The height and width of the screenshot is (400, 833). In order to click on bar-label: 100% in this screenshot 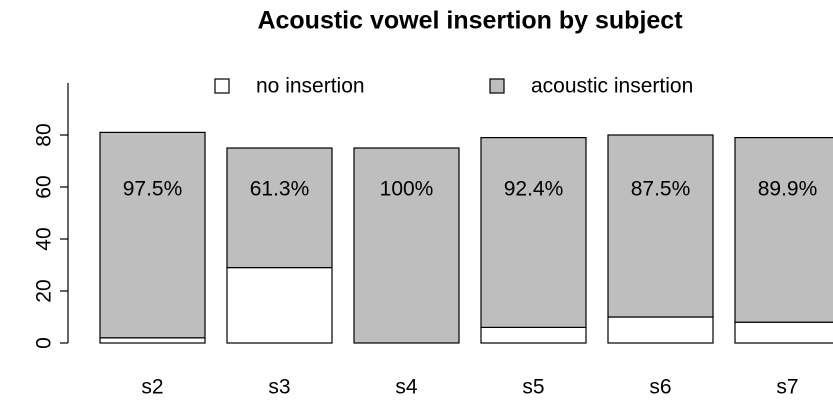, I will do `click(407, 189)`.